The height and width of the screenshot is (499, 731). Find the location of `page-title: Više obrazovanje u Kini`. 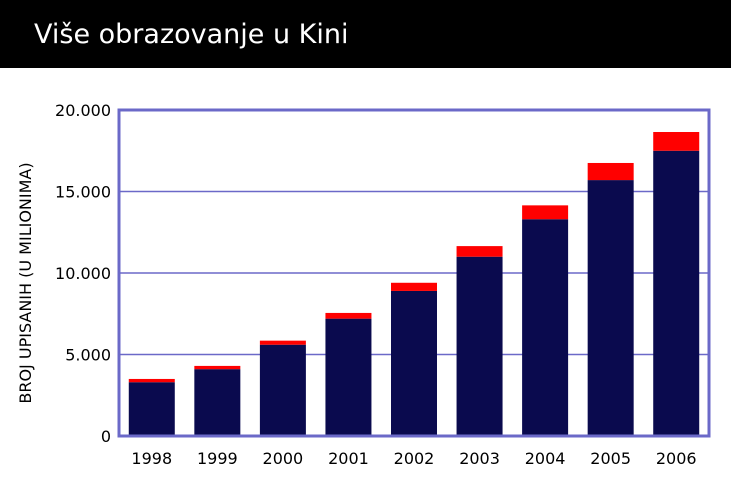

page-title: Više obrazovanje u Kini is located at coordinates (191, 34).